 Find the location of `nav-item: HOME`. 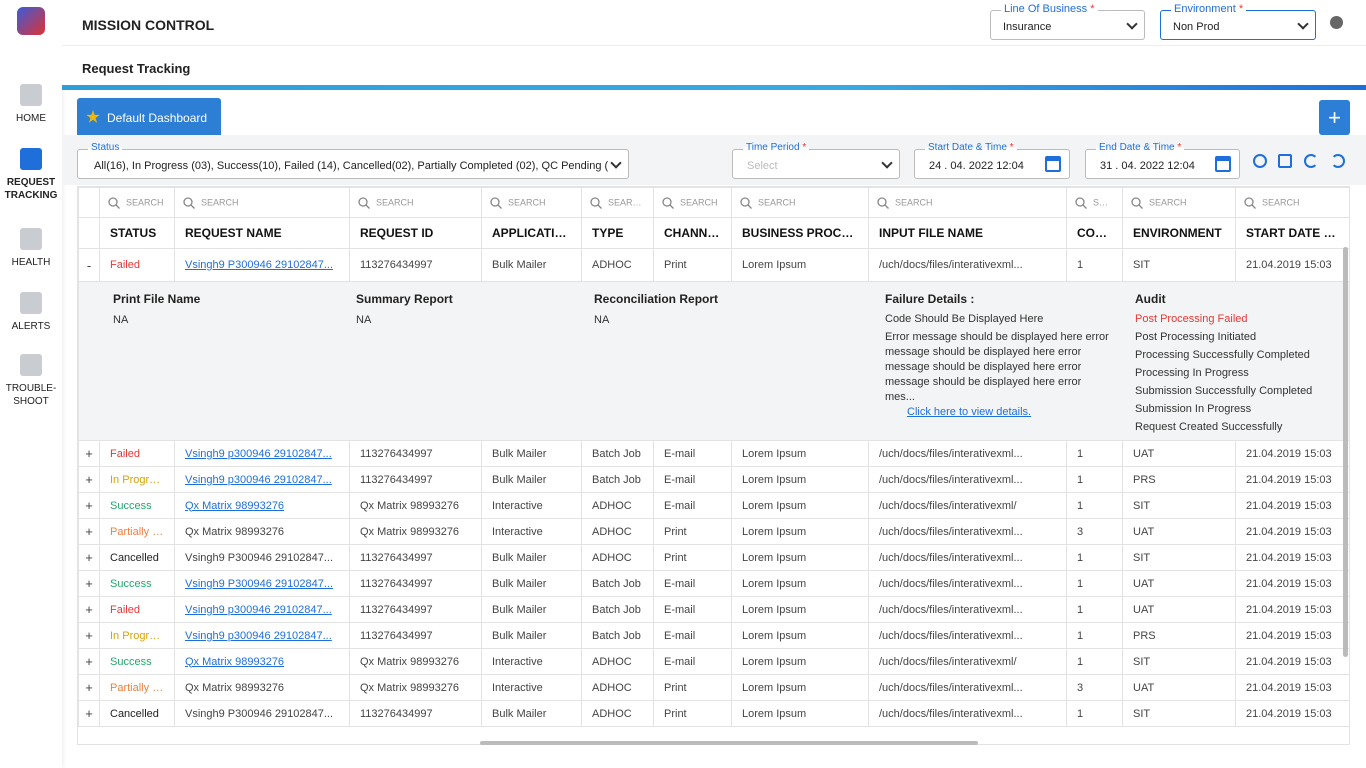

nav-item: HOME is located at coordinates (31, 104).